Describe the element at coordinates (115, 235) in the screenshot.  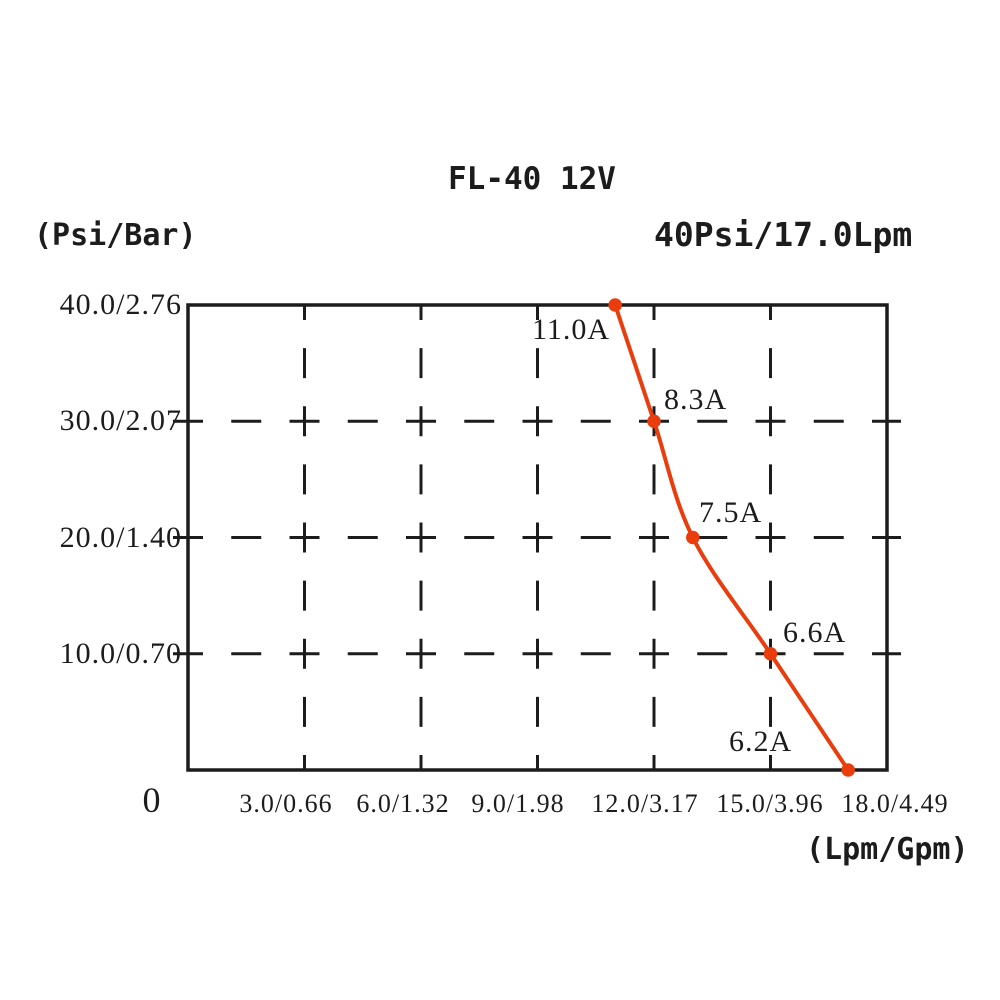
I see `y-axis-unit-label: (Psi/Bar)` at that location.